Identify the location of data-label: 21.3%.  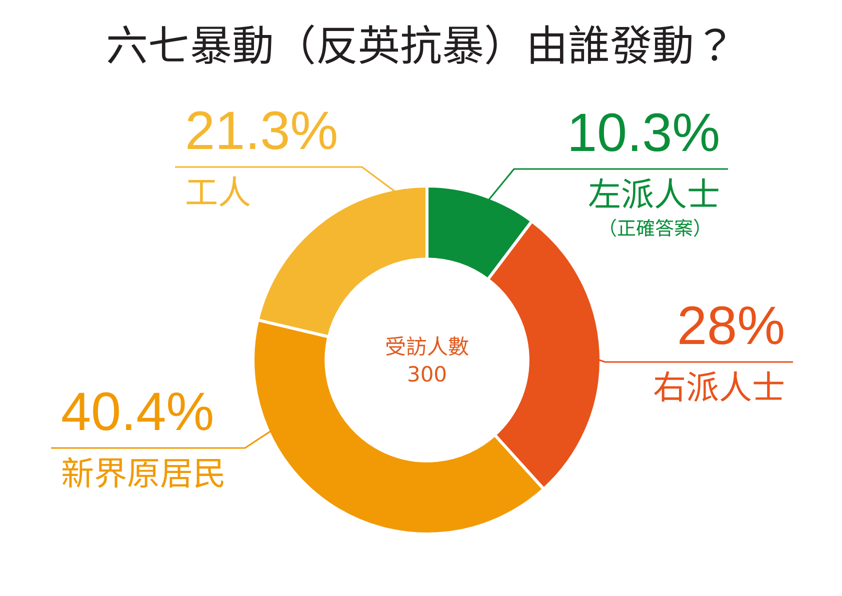
(261, 131).